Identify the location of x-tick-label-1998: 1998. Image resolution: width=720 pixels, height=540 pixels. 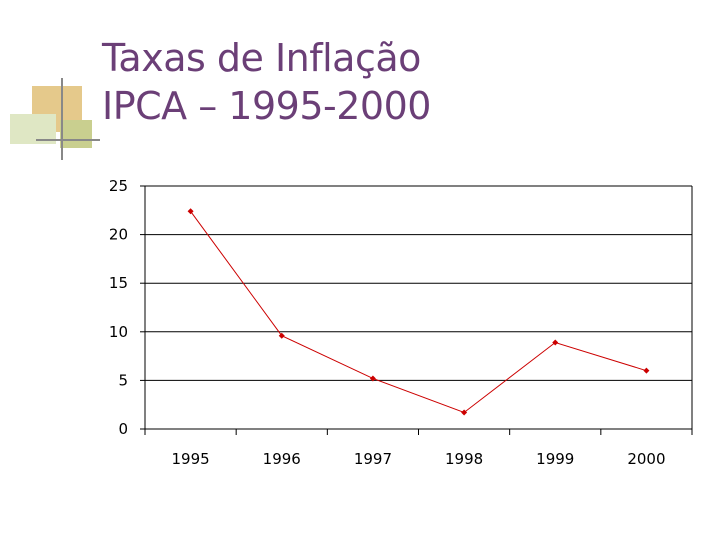
(464, 459).